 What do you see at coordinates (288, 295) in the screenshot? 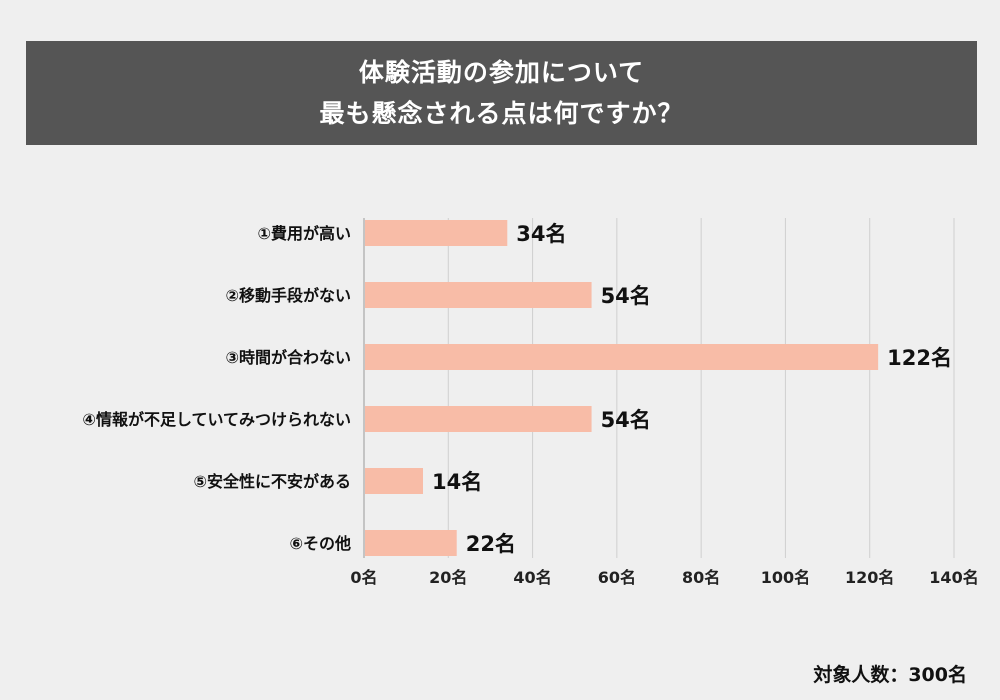
I see `category-label: ②移動手段がない` at bounding box center [288, 295].